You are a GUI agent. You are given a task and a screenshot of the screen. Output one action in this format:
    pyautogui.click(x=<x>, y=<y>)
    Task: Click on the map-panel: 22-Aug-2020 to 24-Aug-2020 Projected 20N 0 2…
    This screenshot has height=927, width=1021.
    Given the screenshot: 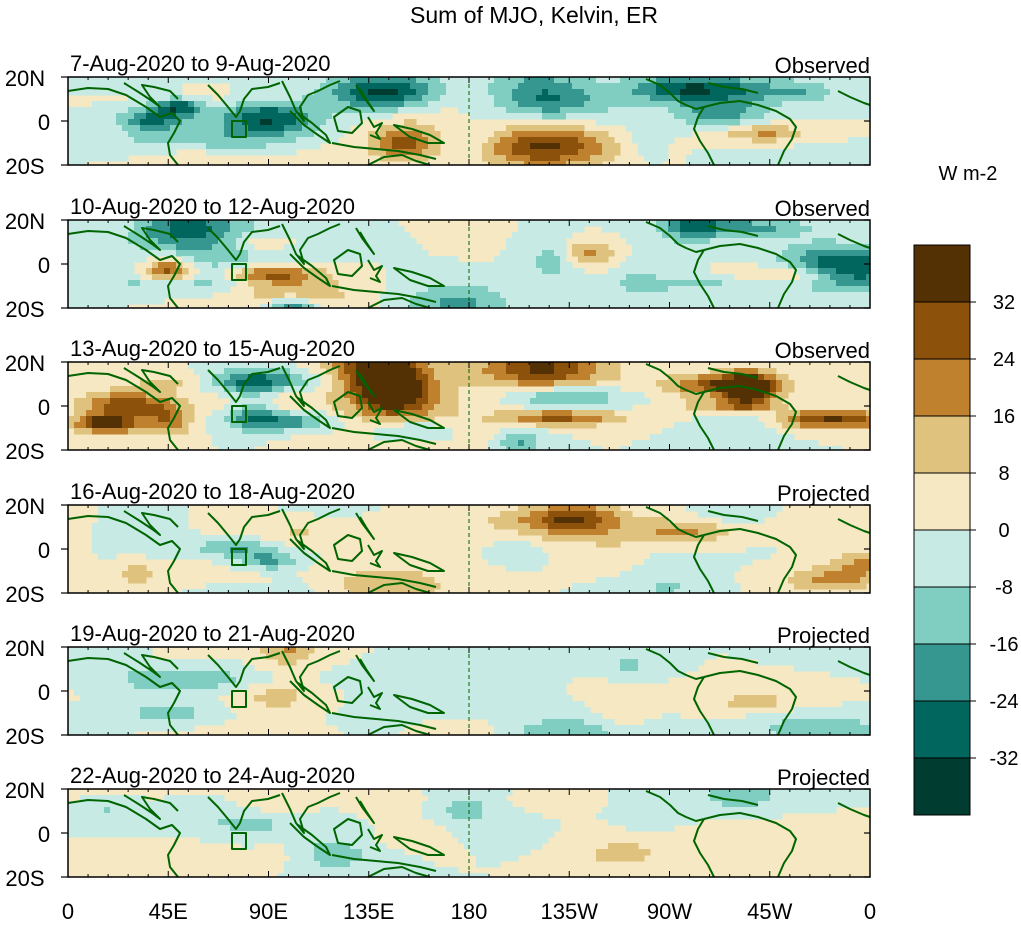 What is the action you would take?
    pyautogui.click(x=439, y=827)
    